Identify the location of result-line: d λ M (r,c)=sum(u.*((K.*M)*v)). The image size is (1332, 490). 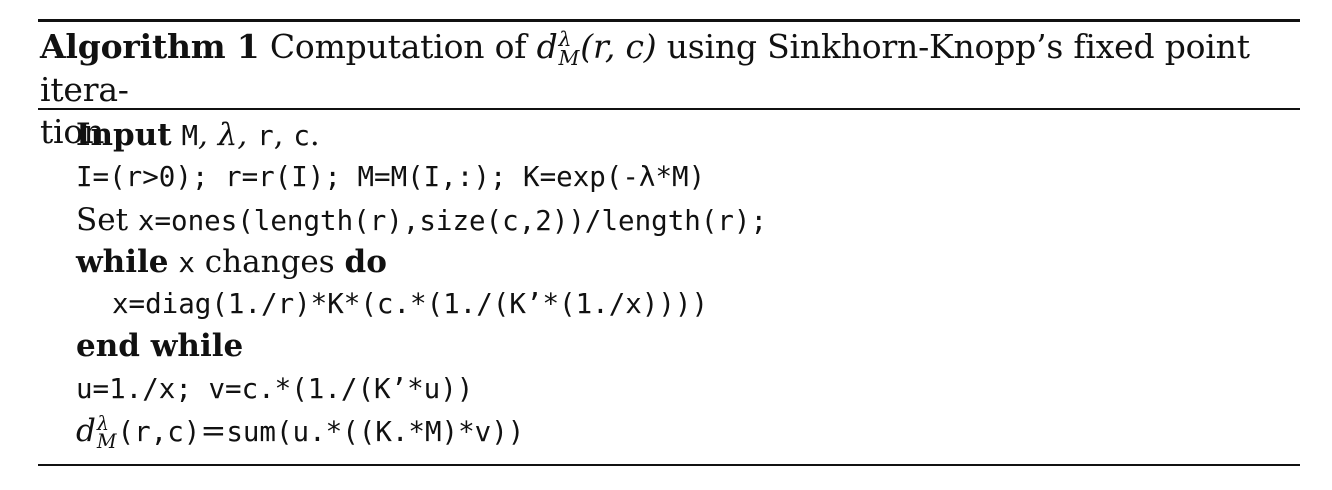
(300, 432).